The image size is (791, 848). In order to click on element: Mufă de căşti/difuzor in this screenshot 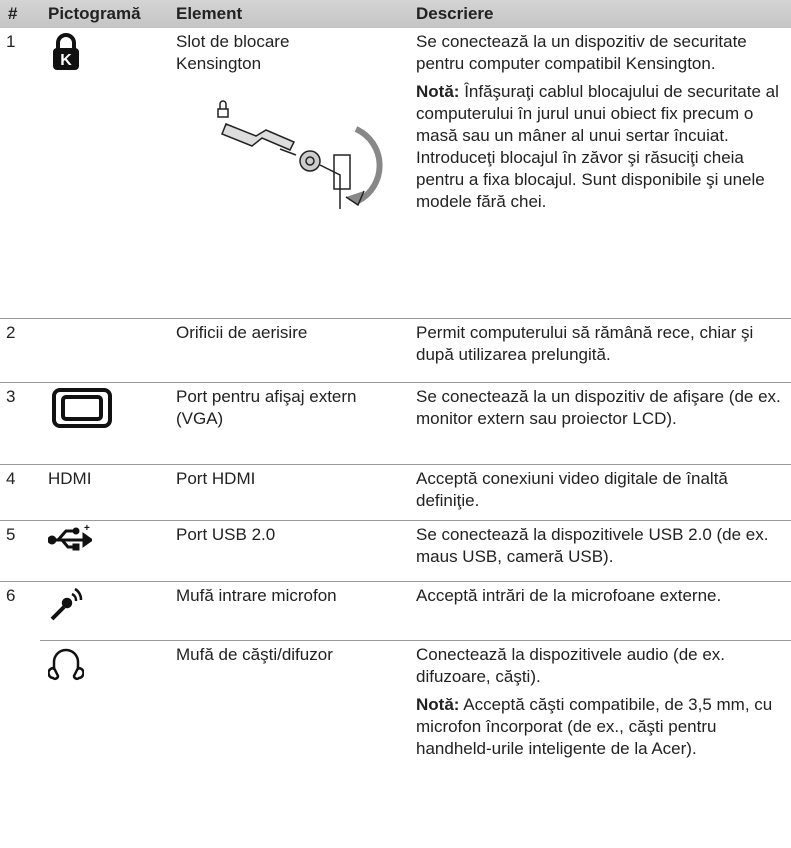, I will do `click(254, 654)`.